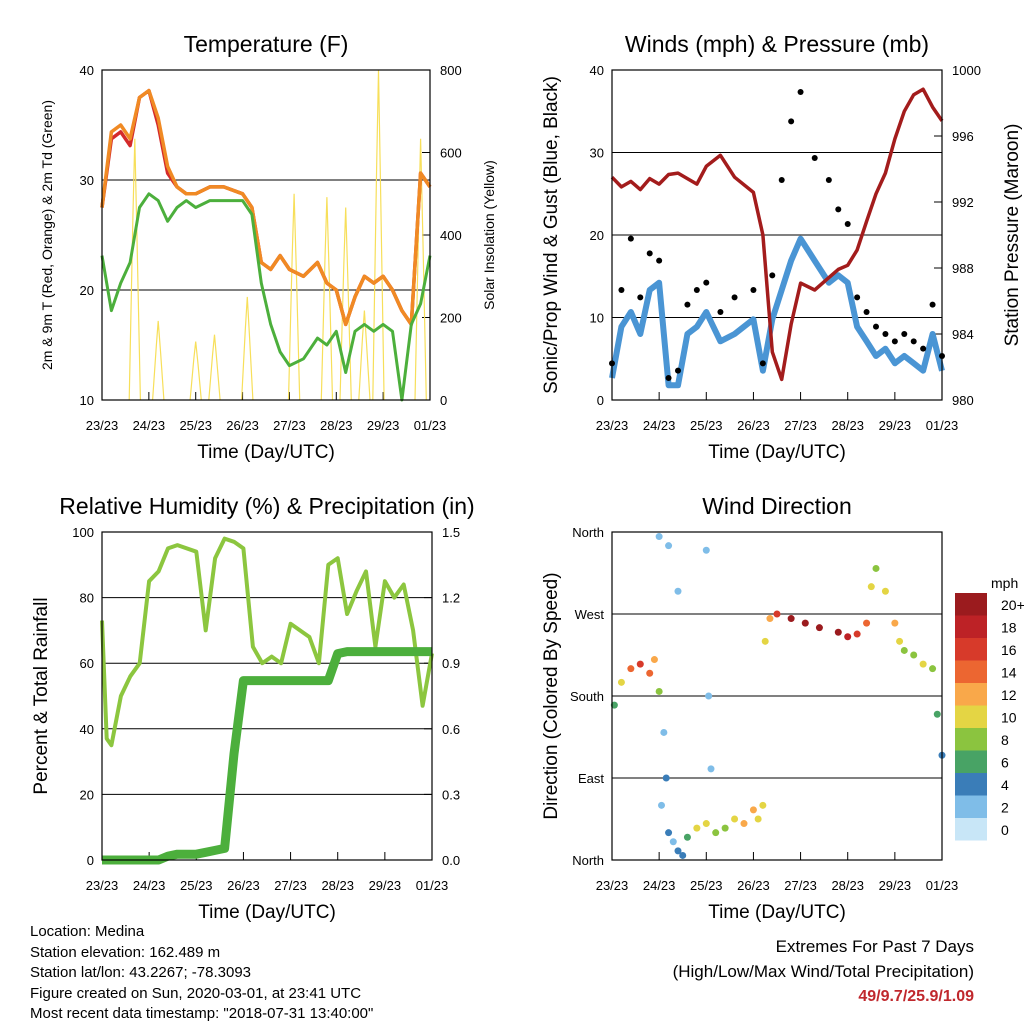  What do you see at coordinates (451, 729) in the screenshot?
I see `y2-tick-label: 0.6` at bounding box center [451, 729].